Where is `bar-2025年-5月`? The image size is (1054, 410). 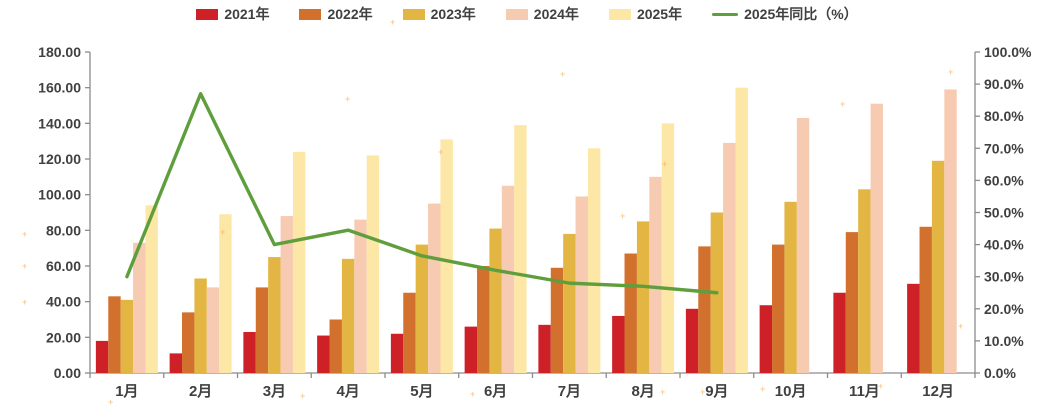 bar-2025年-5月 is located at coordinates (446, 256).